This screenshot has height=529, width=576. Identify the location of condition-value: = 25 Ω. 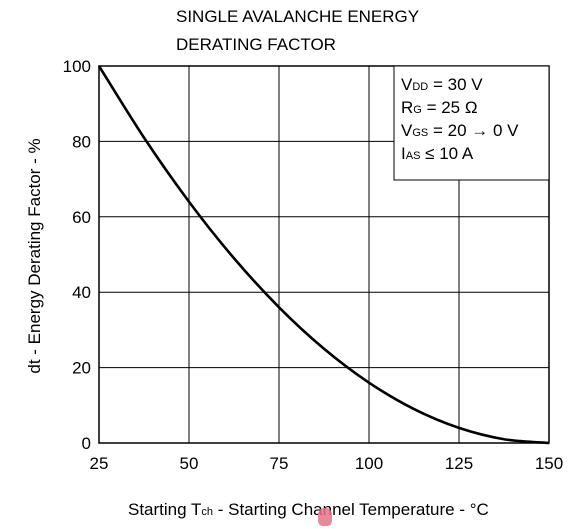
(450, 107).